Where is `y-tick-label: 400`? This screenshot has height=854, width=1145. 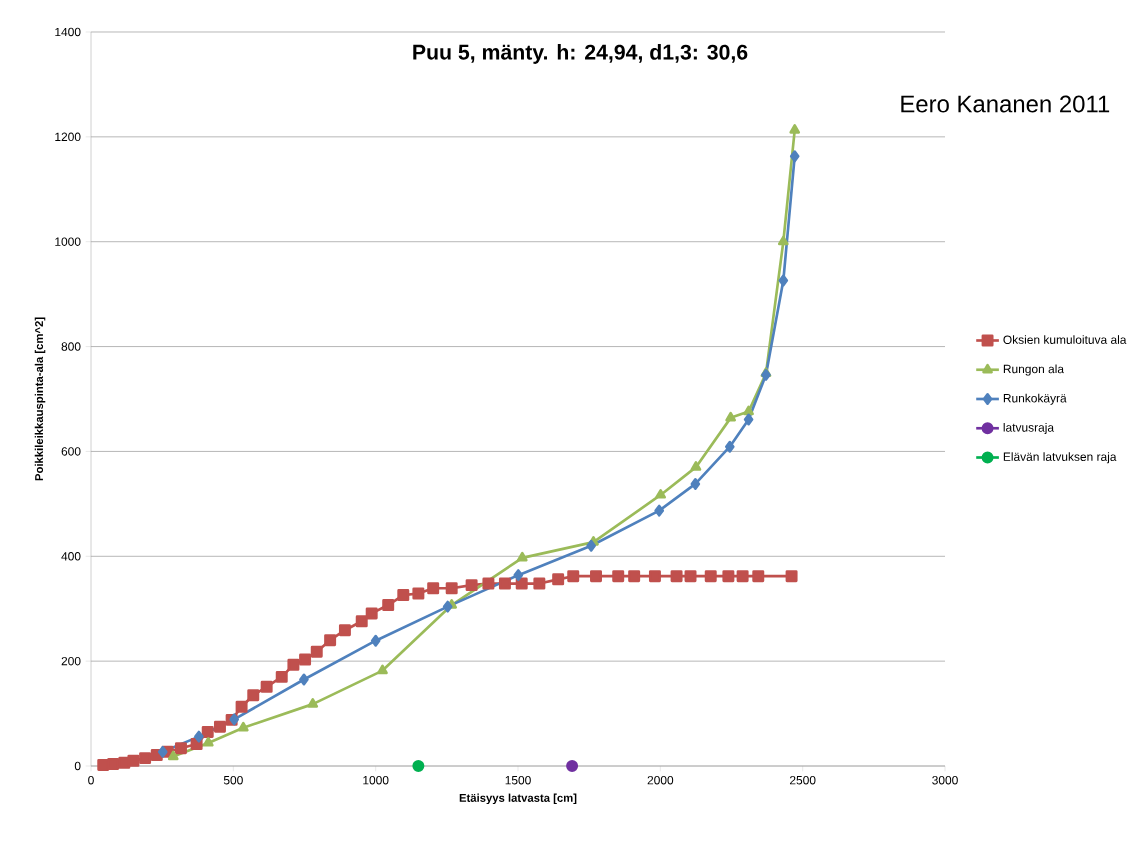 y-tick-label: 400 is located at coordinates (71, 556).